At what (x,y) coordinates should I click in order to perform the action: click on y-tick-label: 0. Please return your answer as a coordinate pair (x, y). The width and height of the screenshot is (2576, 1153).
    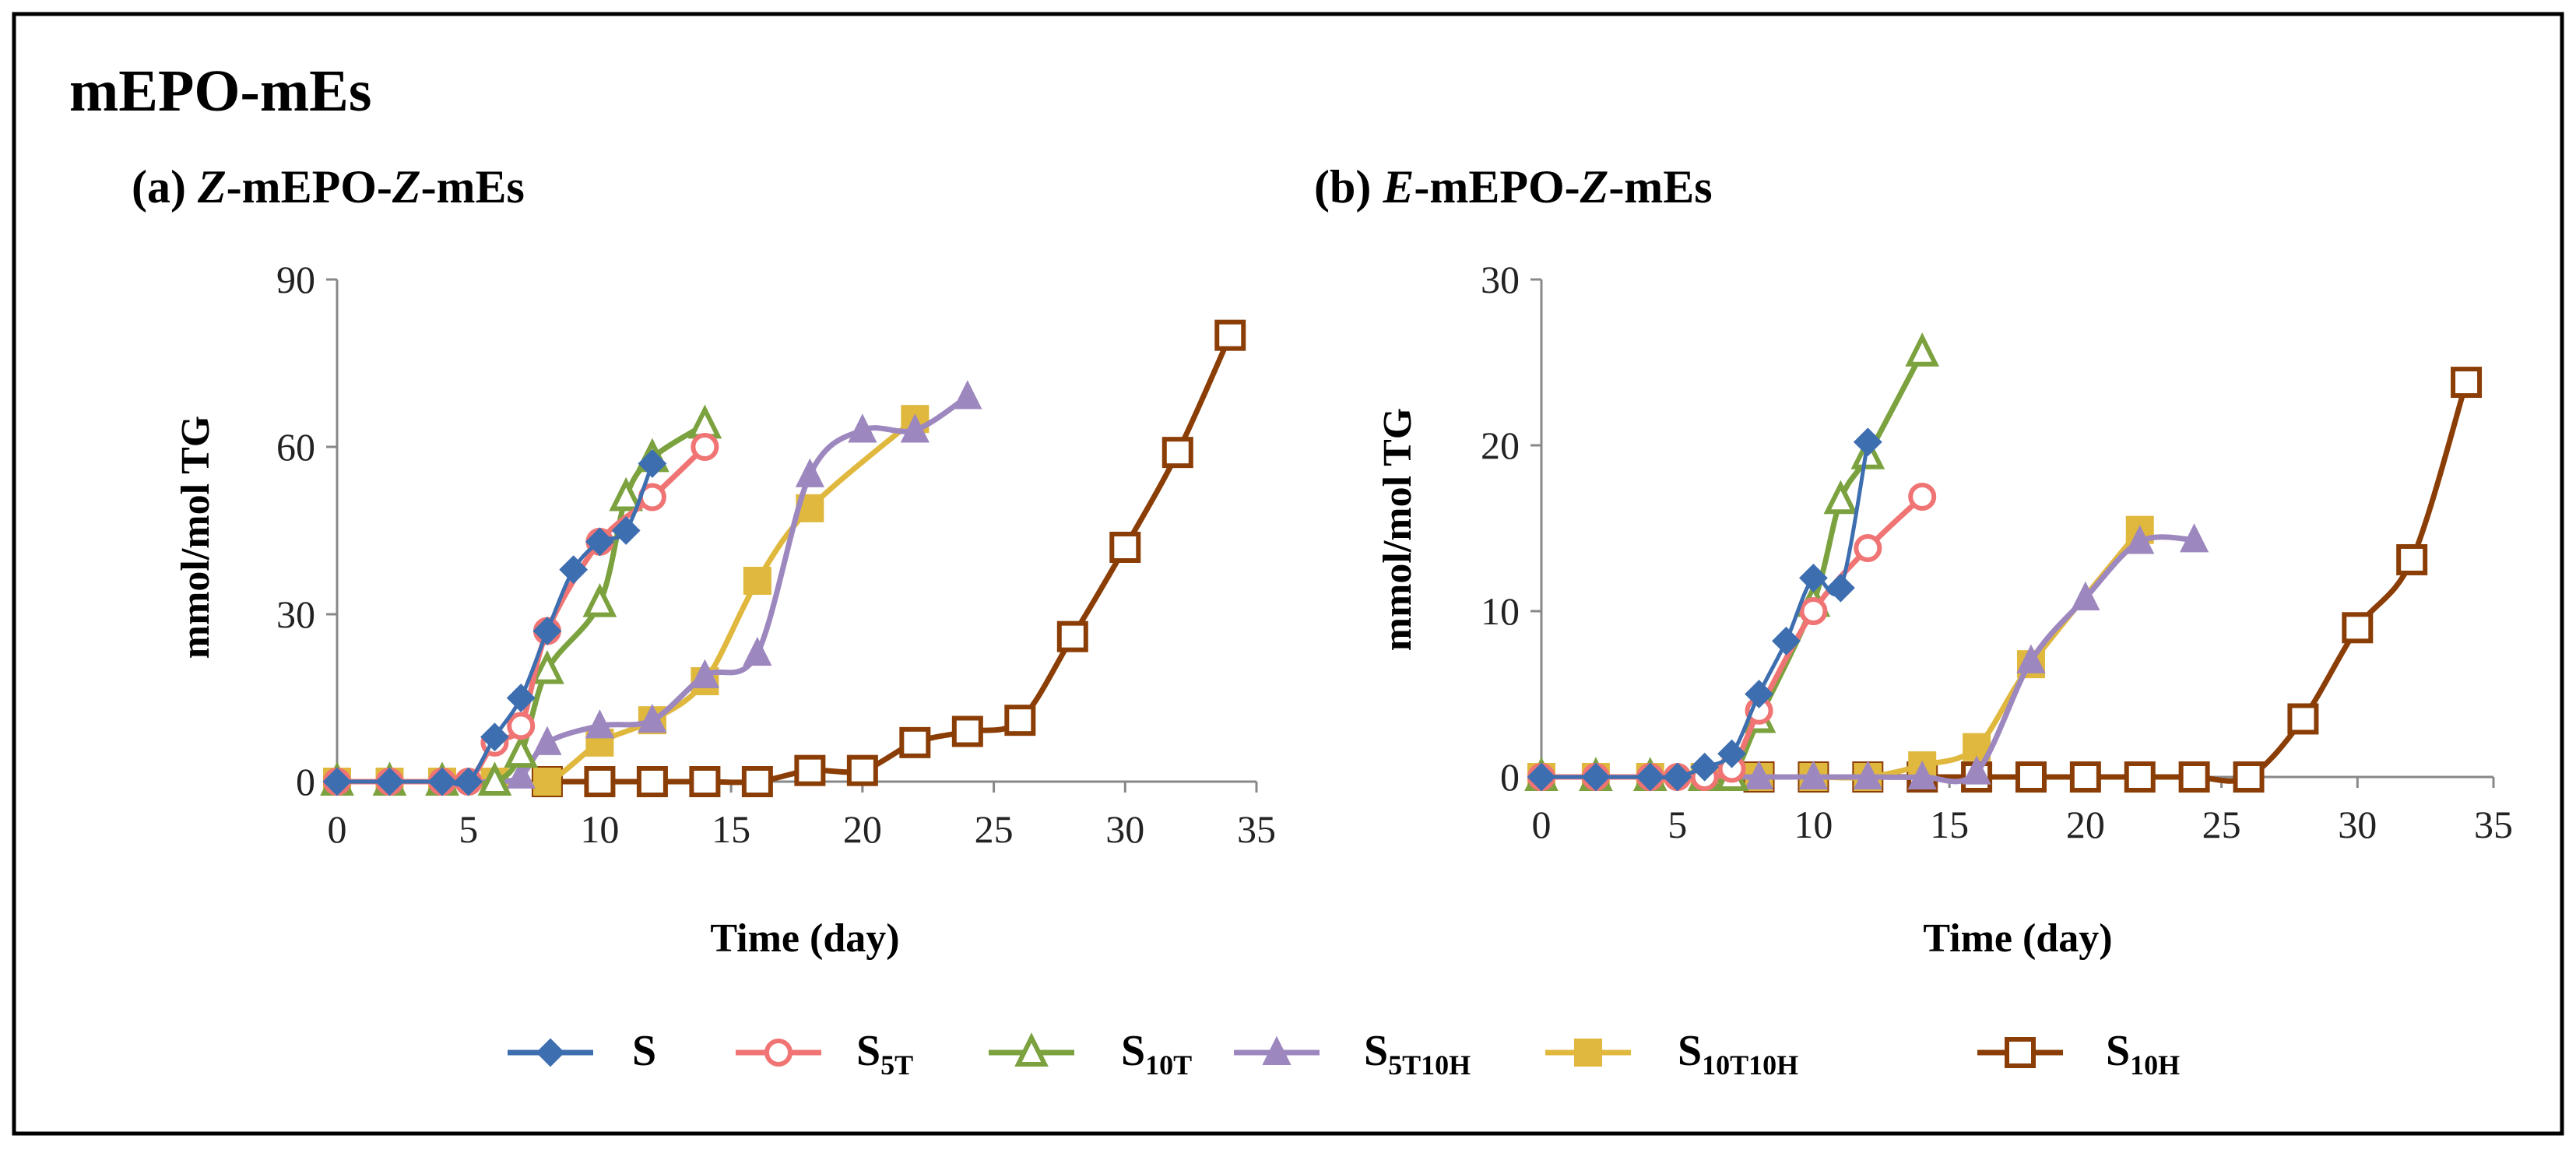
    Looking at the image, I should click on (1510, 777).